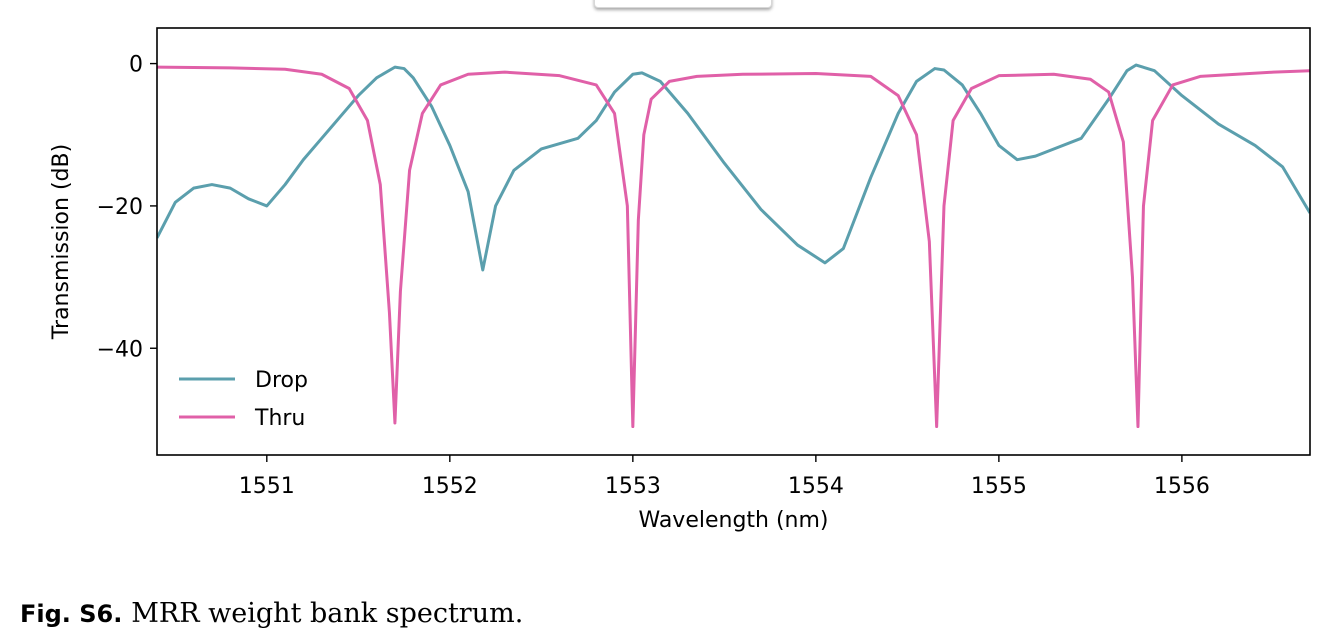 This screenshot has width=1333, height=638. I want to click on y-tick-label: 0, so click(136, 65).